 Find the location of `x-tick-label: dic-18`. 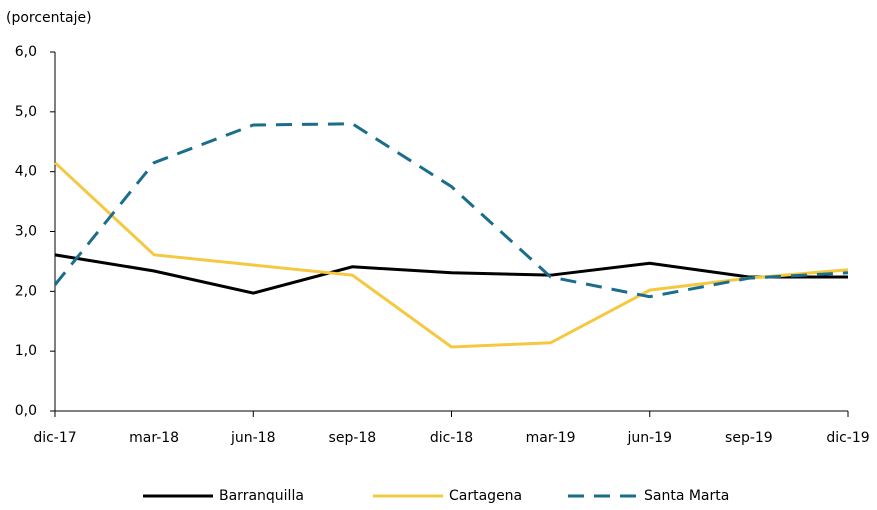

x-tick-label: dic-18 is located at coordinates (451, 438).